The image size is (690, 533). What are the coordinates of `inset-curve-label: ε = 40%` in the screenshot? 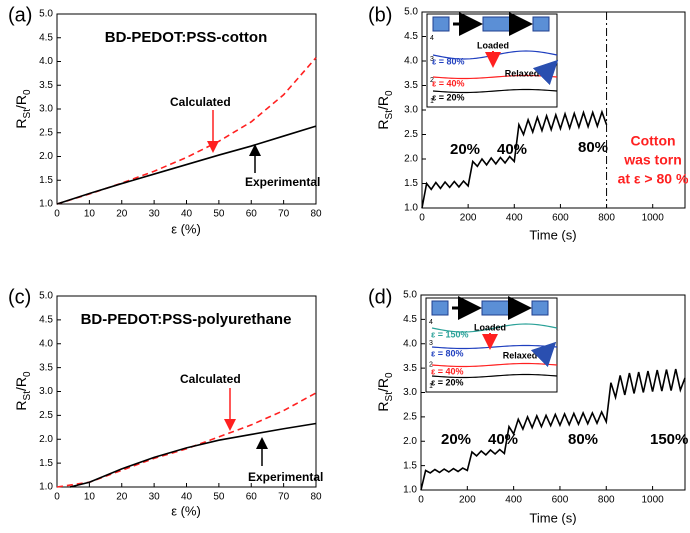 It's located at (447, 371).